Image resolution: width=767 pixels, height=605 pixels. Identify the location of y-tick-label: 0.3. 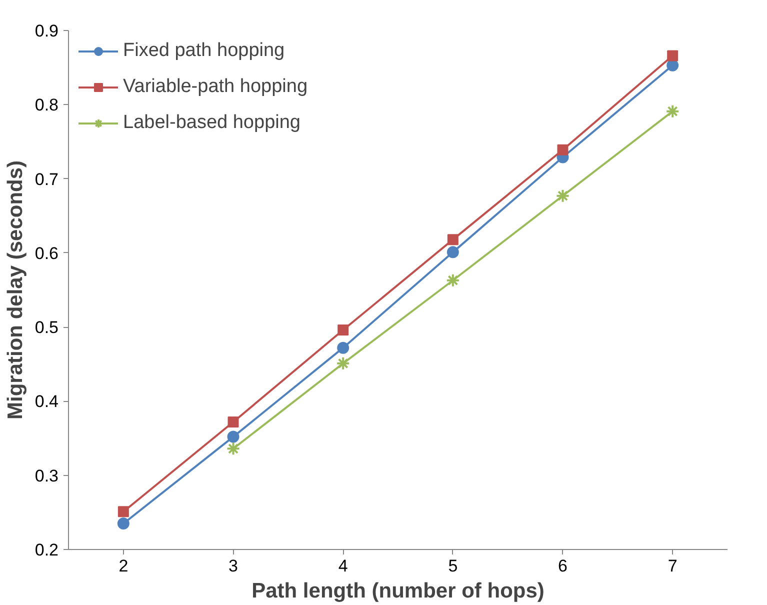
(46, 476).